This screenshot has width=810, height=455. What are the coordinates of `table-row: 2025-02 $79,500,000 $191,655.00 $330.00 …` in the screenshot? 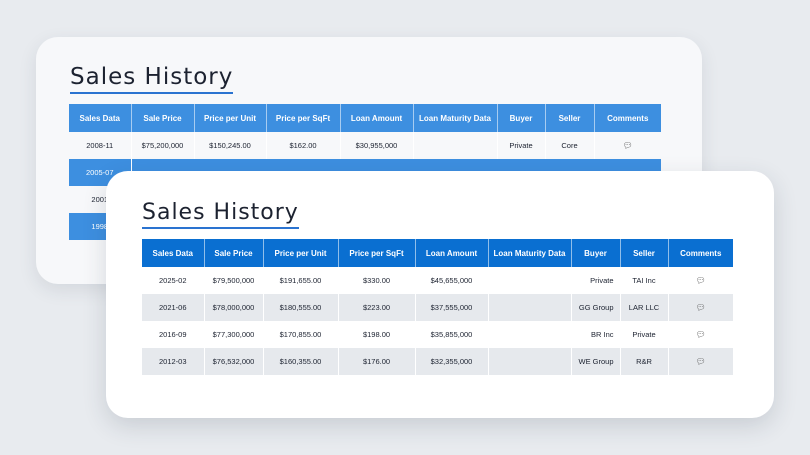 It's located at (437, 280).